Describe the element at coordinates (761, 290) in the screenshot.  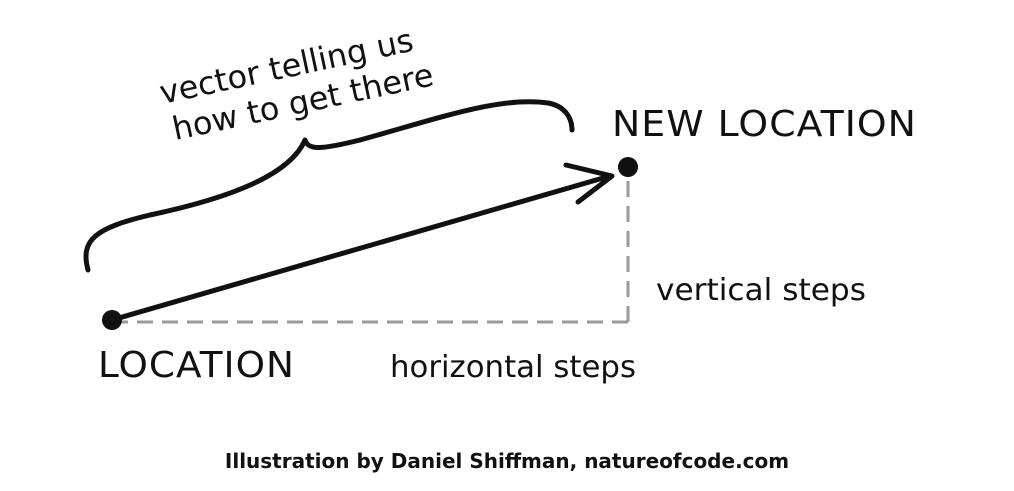
I see `vertical-steps-label: vertical steps` at that location.